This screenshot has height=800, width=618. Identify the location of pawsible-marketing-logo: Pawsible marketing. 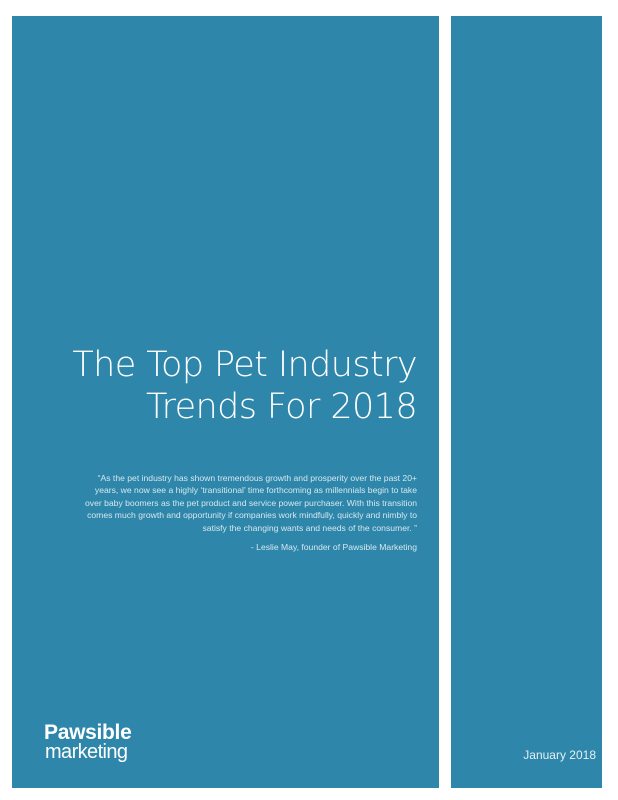
(88, 742).